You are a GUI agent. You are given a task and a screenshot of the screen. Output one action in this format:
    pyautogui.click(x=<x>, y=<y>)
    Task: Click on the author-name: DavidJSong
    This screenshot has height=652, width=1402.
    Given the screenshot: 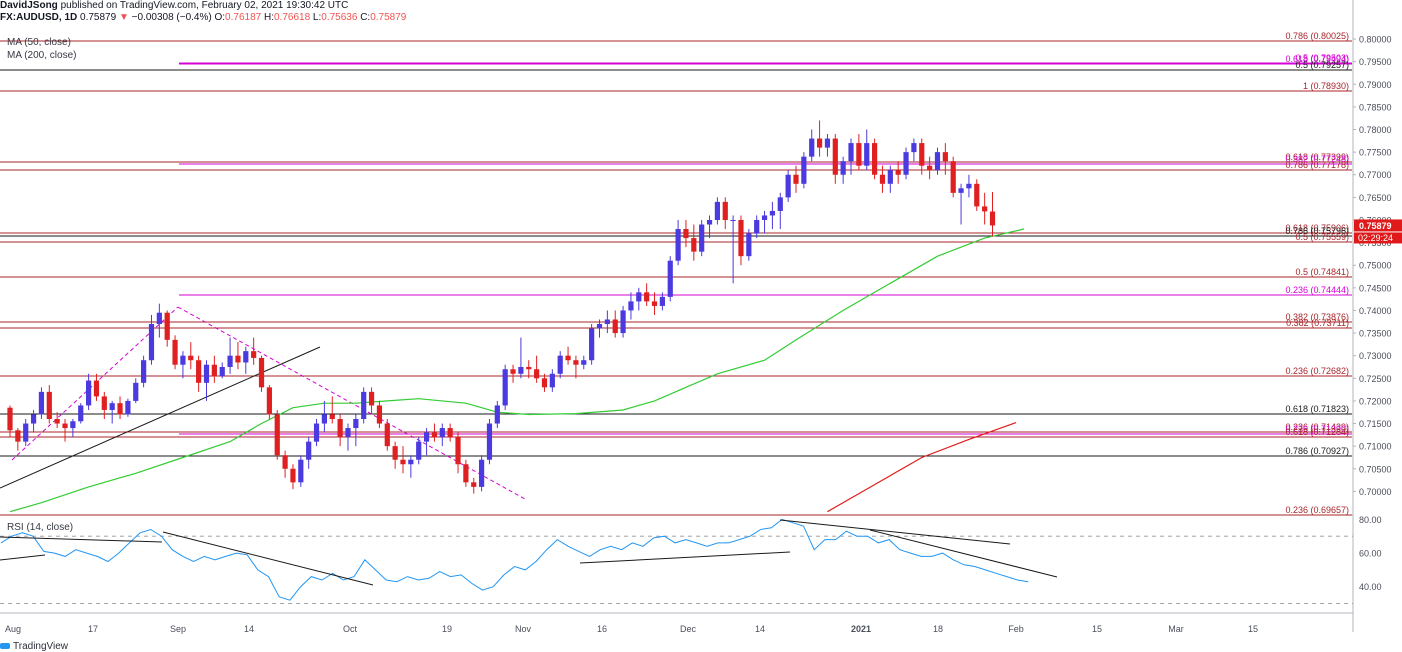 What is the action you would take?
    pyautogui.click(x=29, y=5)
    